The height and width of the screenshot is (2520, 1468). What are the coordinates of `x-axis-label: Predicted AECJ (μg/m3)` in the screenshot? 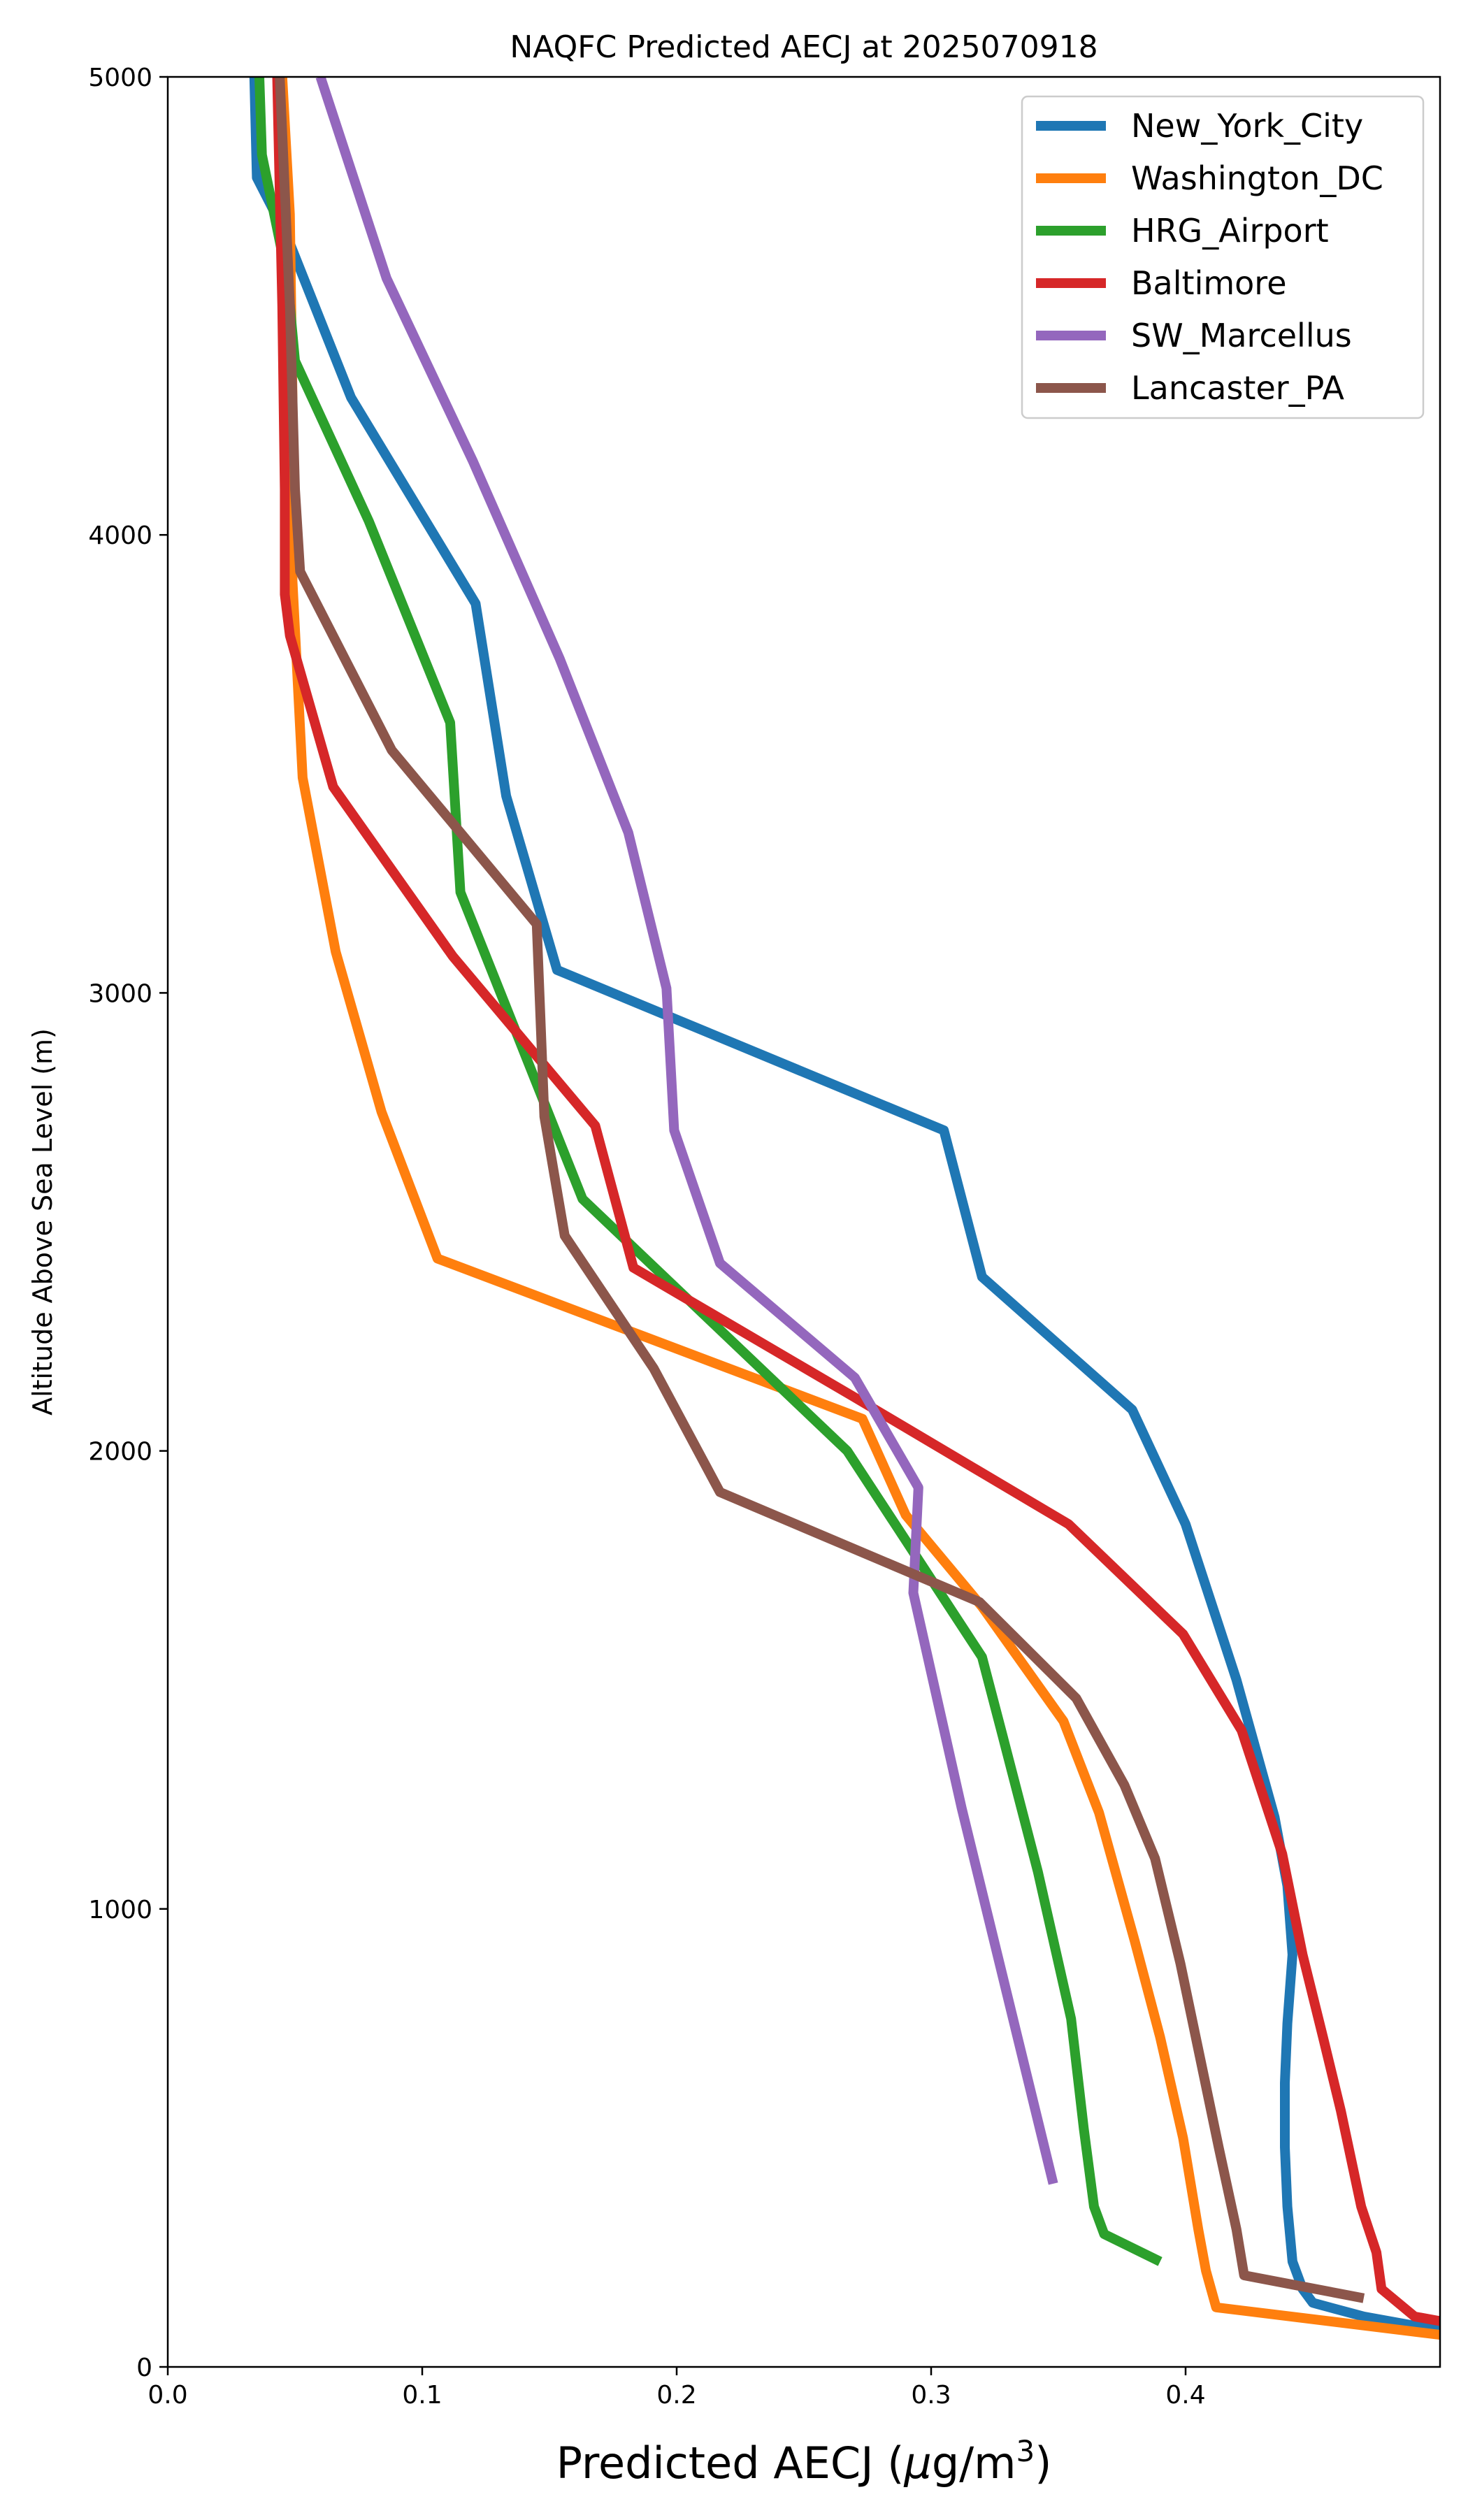 It's located at (804, 2461).